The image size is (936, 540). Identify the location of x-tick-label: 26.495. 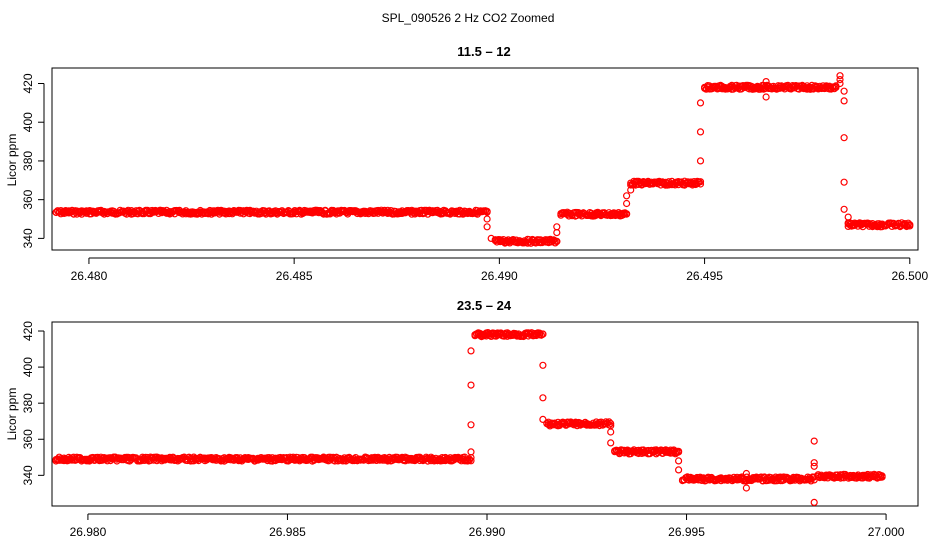
(704, 276).